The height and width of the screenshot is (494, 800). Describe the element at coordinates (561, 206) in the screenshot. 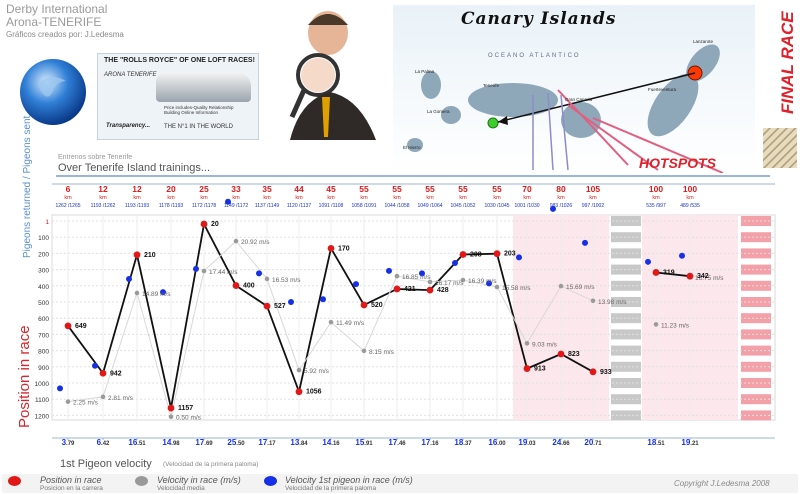

I see `returned-sent-label: 983 /1026` at that location.